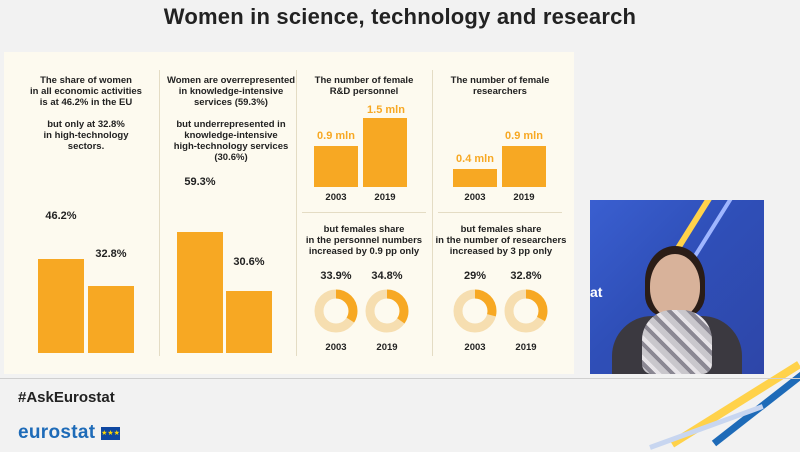 This screenshot has height=452, width=800. Describe the element at coordinates (66, 397) in the screenshot. I see `hashtag: #AskEurostat` at that location.